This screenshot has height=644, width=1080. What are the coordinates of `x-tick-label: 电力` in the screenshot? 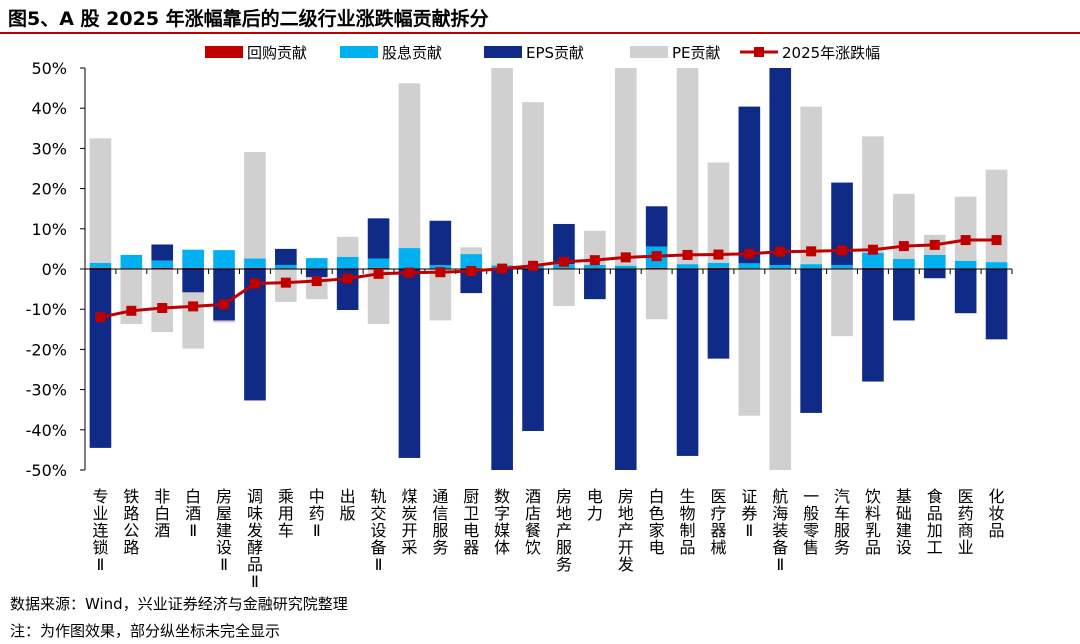 It's located at (595, 505).